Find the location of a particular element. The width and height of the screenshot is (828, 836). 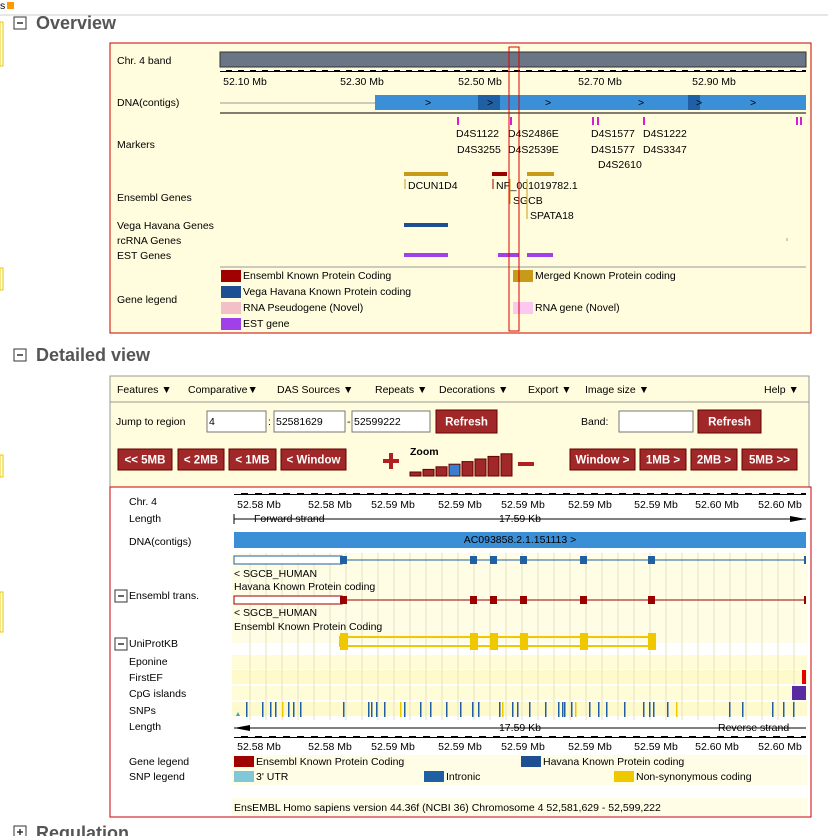

nav-button-label: < Window is located at coordinates (314, 461).